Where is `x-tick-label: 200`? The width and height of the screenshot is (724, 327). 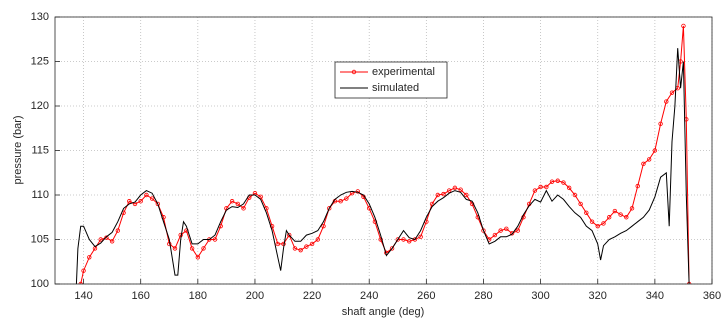 x-tick-label: 200 is located at coordinates (255, 296).